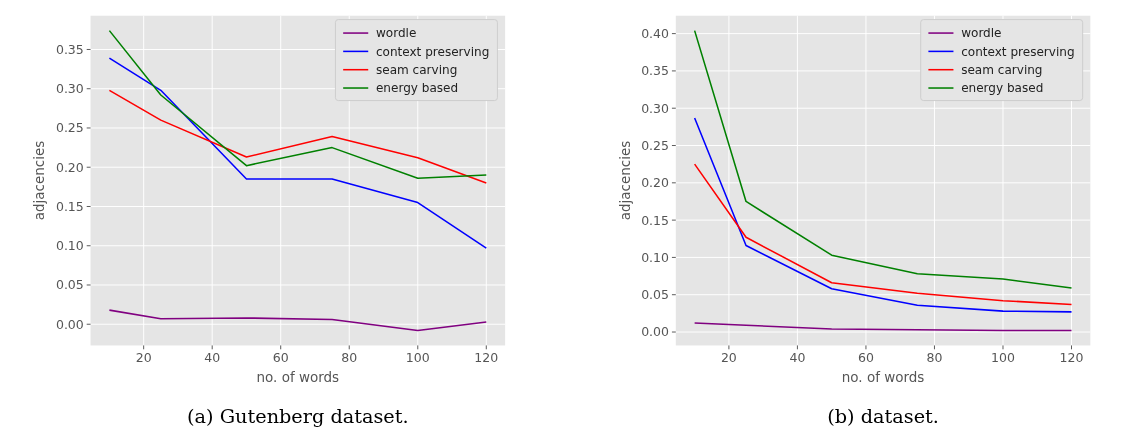 The height and width of the screenshot is (446, 1125). What do you see at coordinates (883, 416) in the screenshot?
I see `text: (b) dataset.` at bounding box center [883, 416].